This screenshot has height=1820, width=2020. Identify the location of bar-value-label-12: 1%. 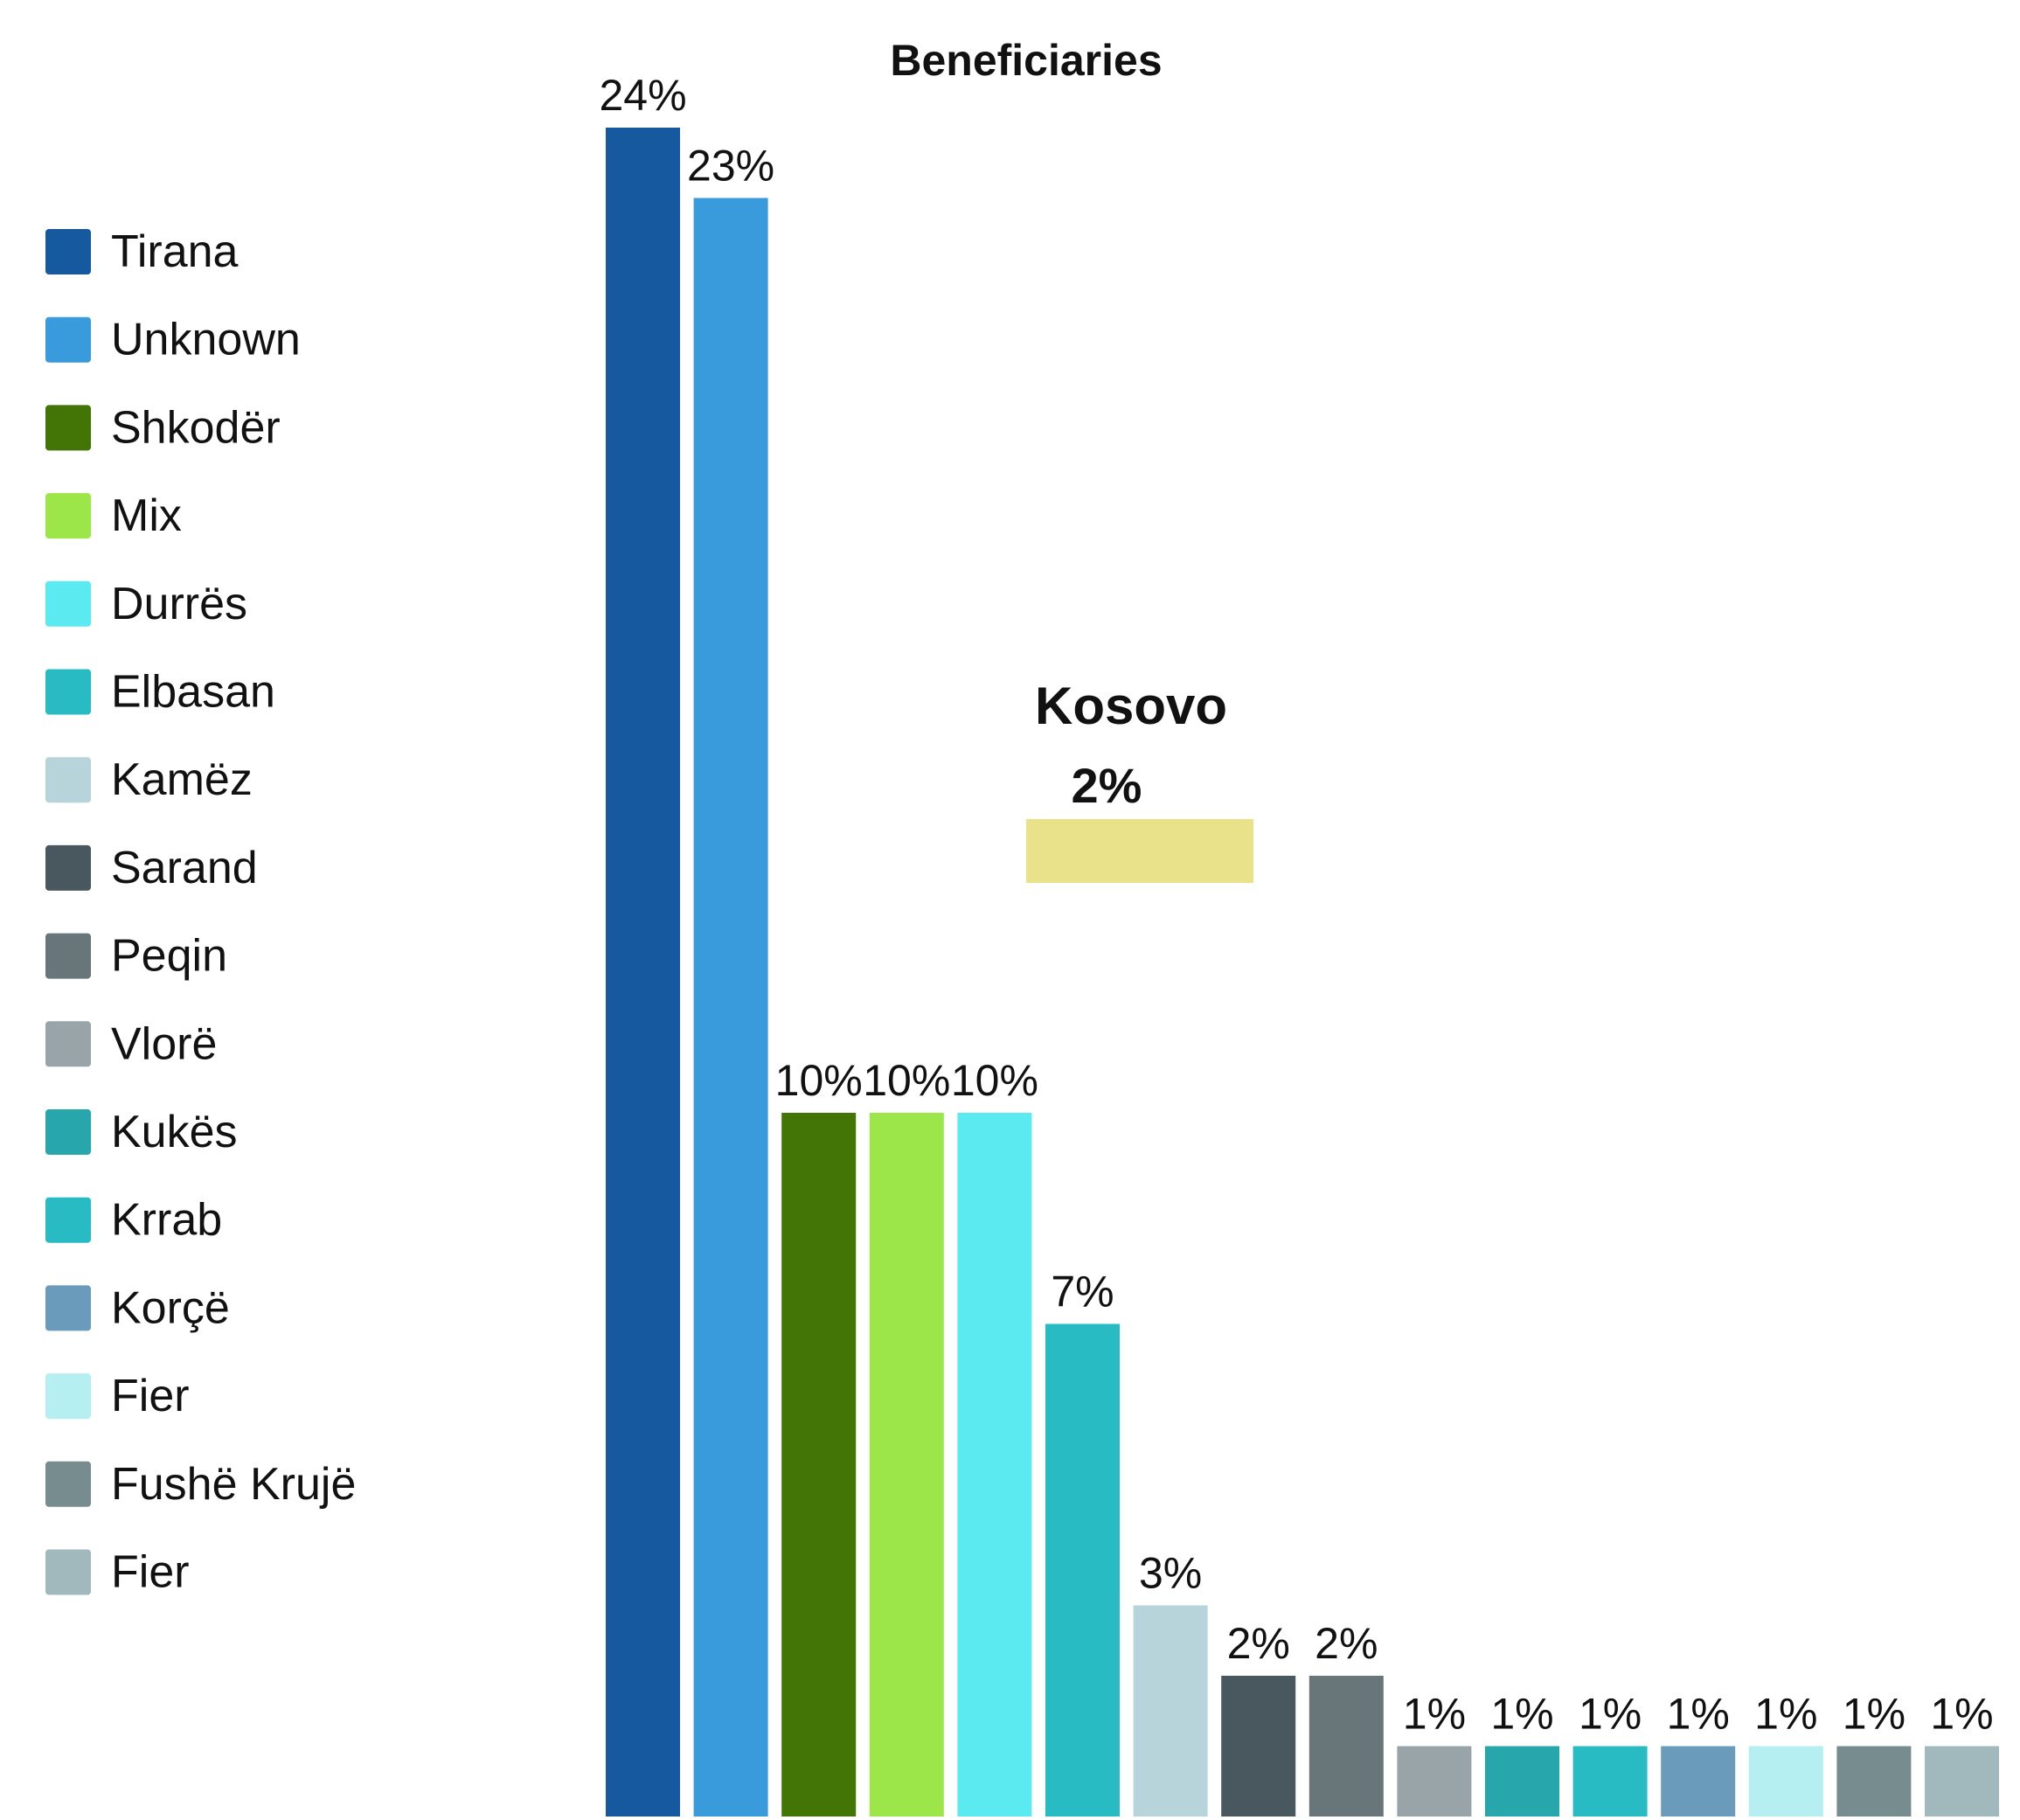
(1698, 1714).